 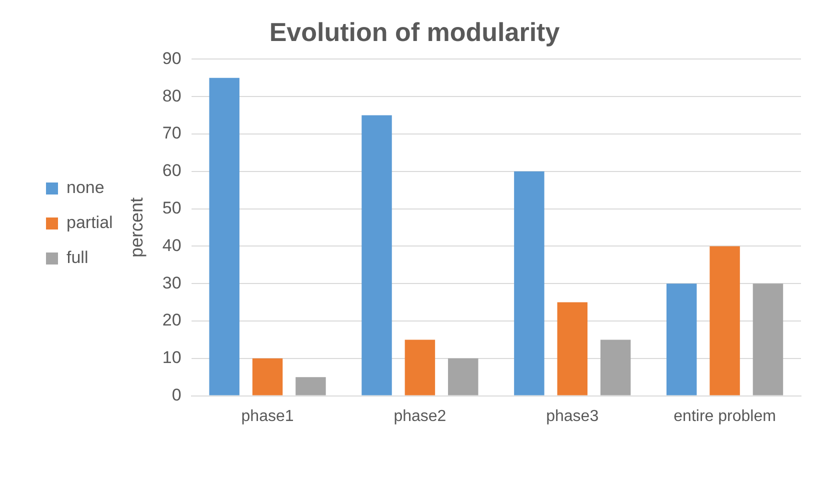 What do you see at coordinates (172, 245) in the screenshot?
I see `y-tick-label: 40` at bounding box center [172, 245].